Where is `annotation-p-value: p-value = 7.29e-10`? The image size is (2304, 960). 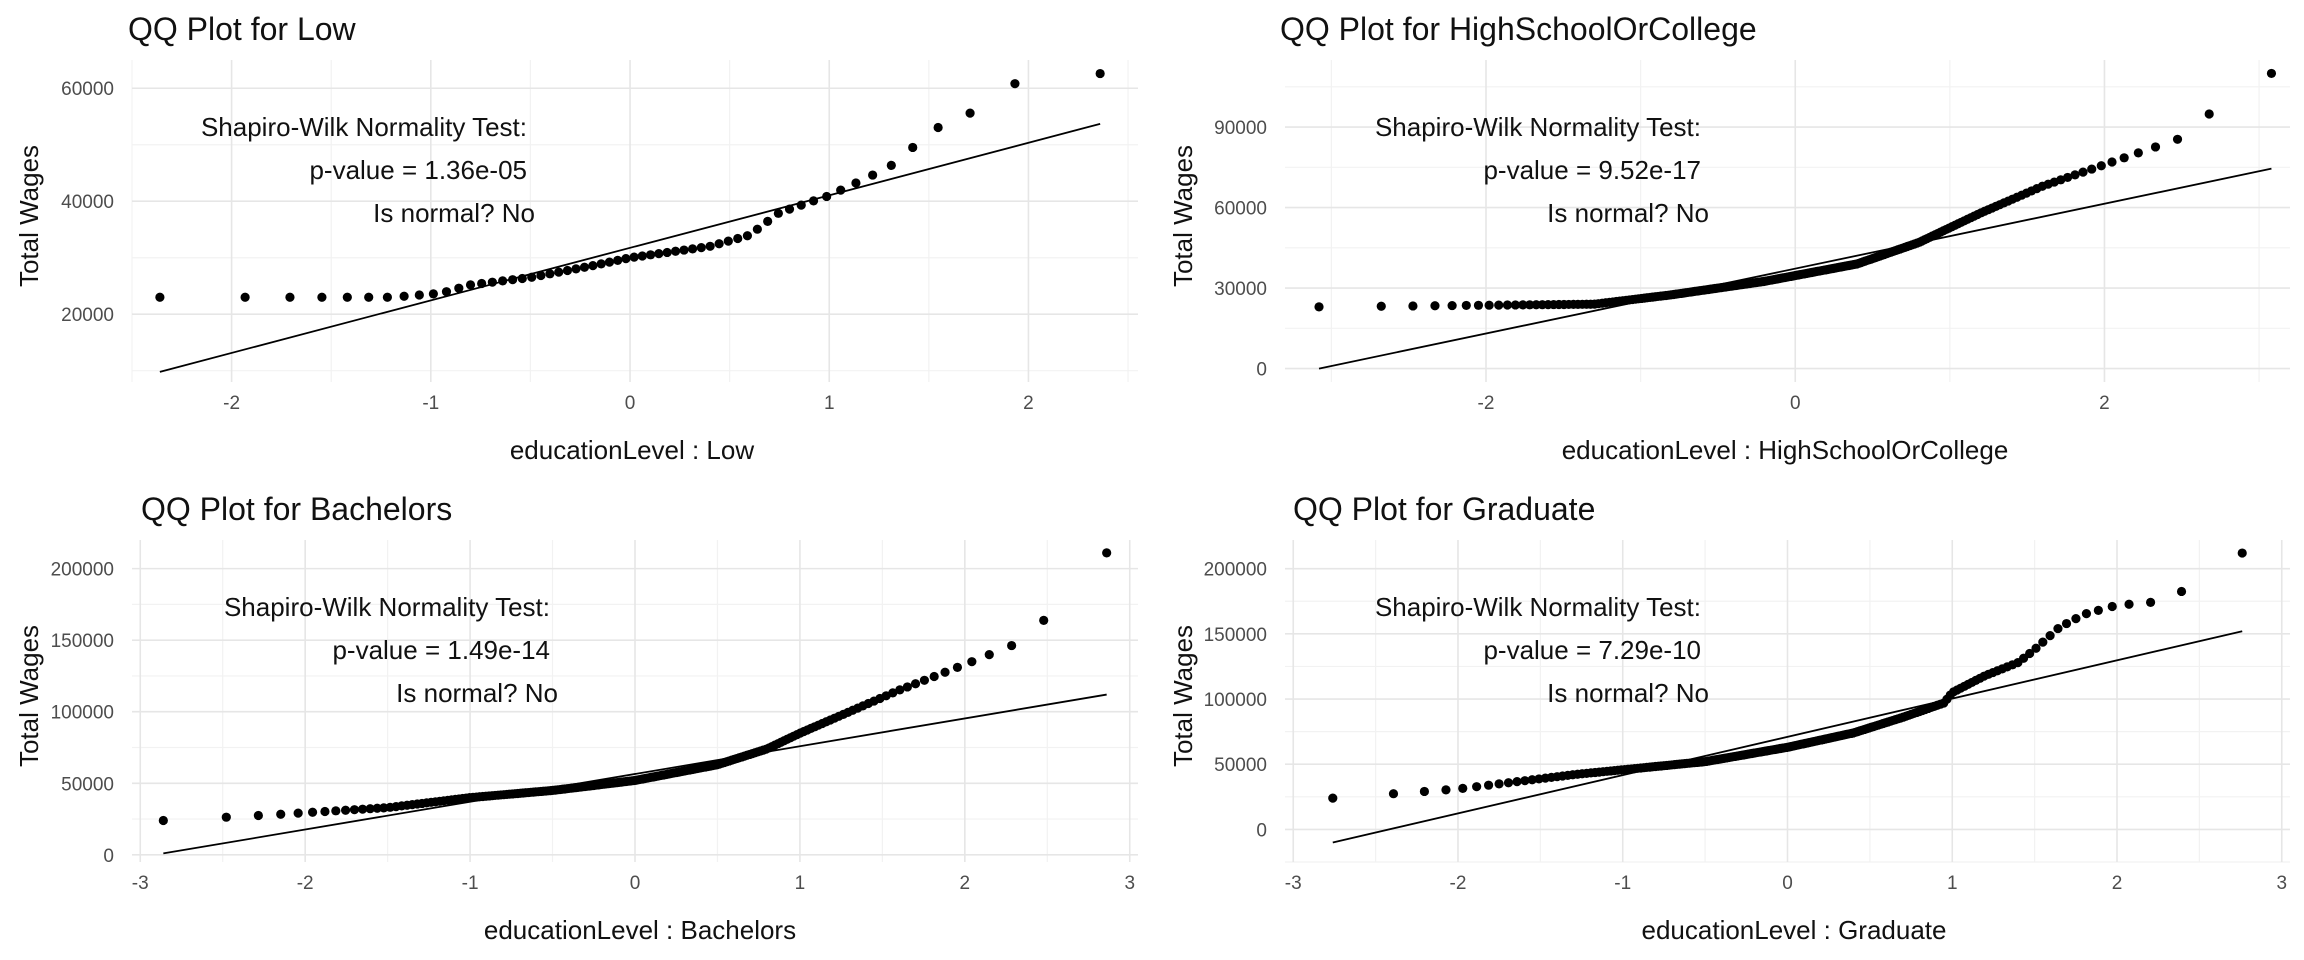 annotation-p-value: p-value = 7.29e-10 is located at coordinates (1592, 650).